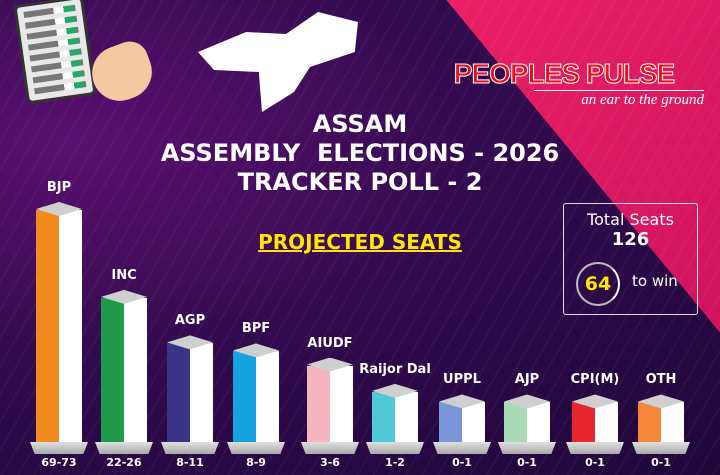 The width and height of the screenshot is (720, 475). Describe the element at coordinates (330, 399) in the screenshot. I see `bar-aiudf` at that location.